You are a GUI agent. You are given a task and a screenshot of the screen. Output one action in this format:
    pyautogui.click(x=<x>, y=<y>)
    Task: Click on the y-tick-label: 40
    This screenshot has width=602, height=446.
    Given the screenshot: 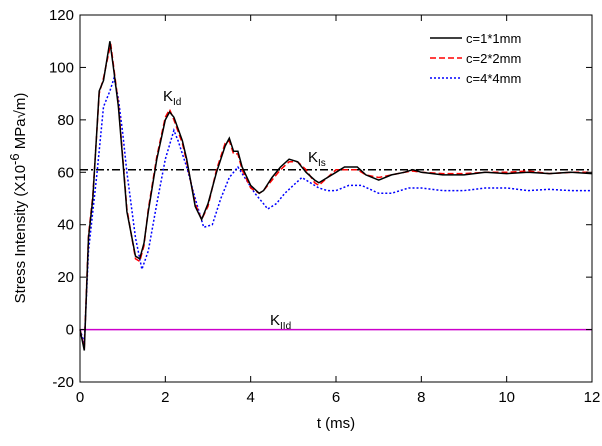 What is the action you would take?
    pyautogui.click(x=65, y=225)
    